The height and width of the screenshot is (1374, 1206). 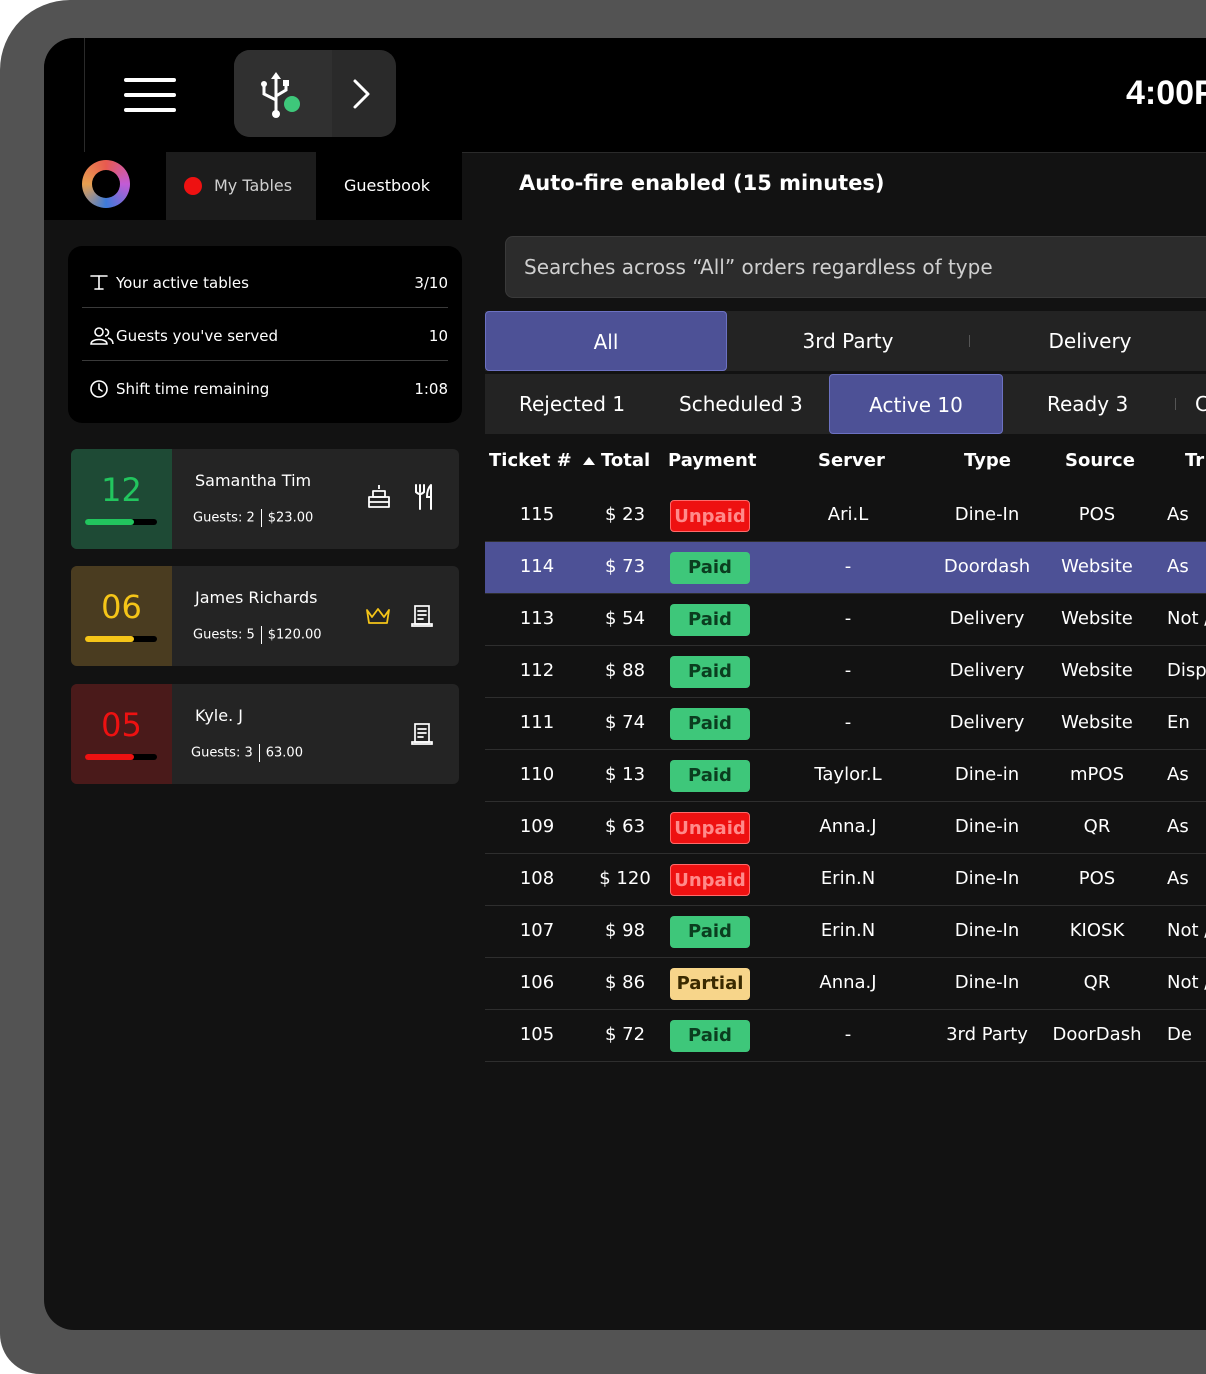 I want to click on forward-button, so click(x=364, y=93).